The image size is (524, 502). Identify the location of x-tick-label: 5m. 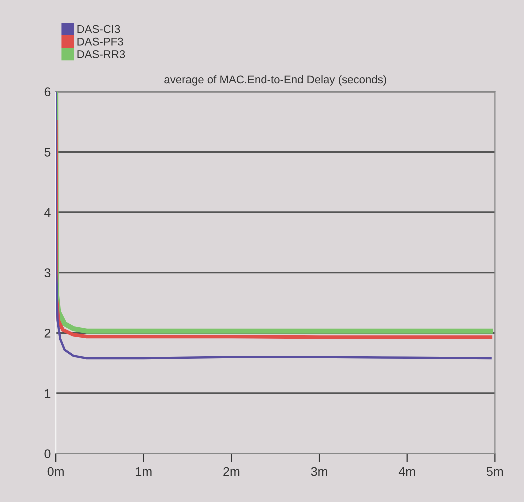
(495, 471).